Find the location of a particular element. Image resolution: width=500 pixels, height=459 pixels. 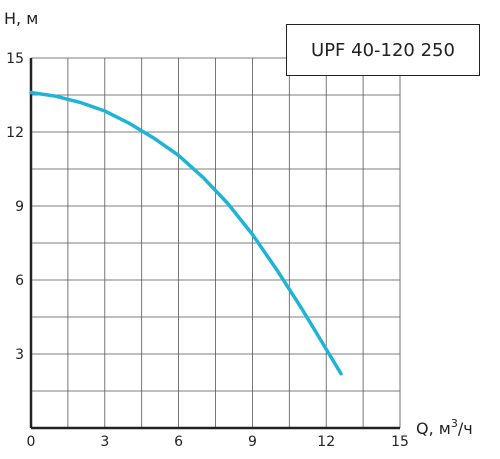

x-axis-label: Q, м3/ч is located at coordinates (444, 427).